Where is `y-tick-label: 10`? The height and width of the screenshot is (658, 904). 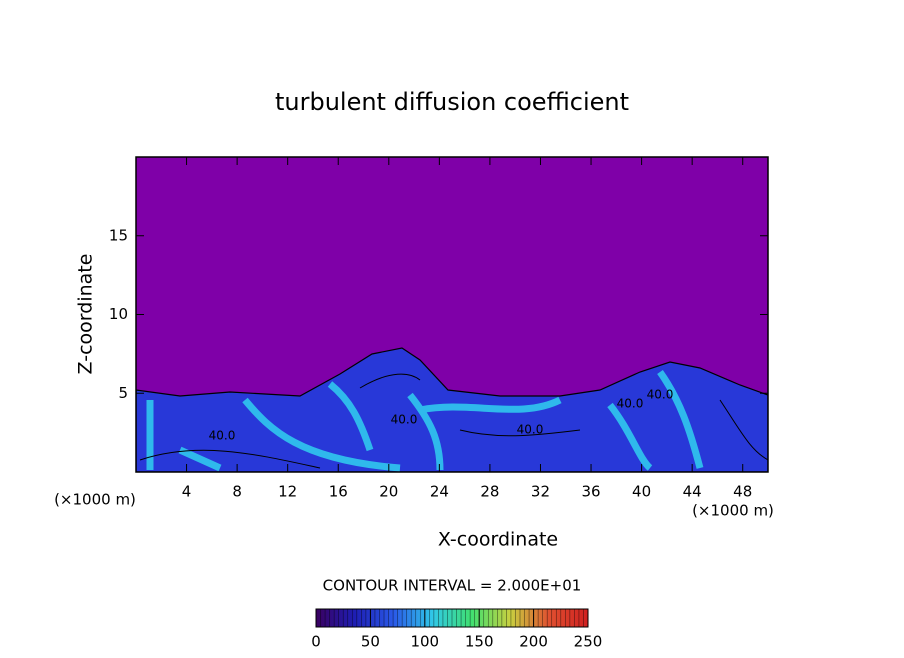
y-tick-label: 10 is located at coordinates (118, 314).